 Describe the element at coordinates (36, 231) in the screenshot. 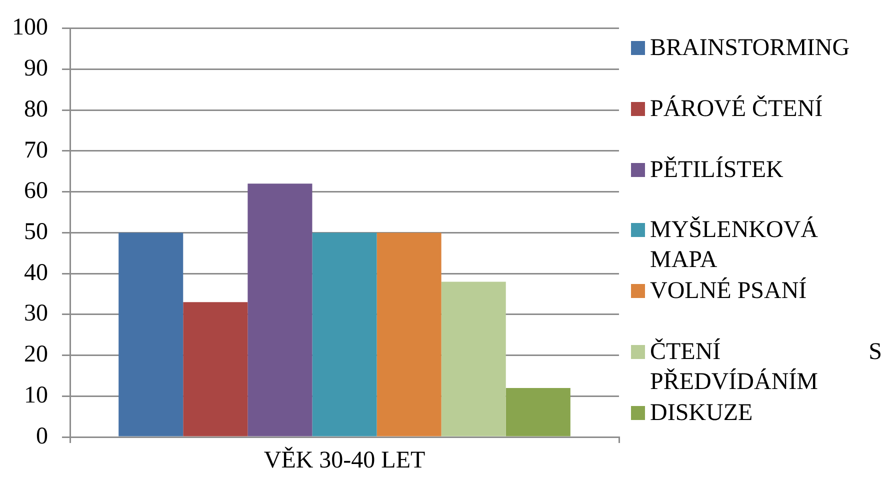

I see `y-tick-label: 50` at that location.